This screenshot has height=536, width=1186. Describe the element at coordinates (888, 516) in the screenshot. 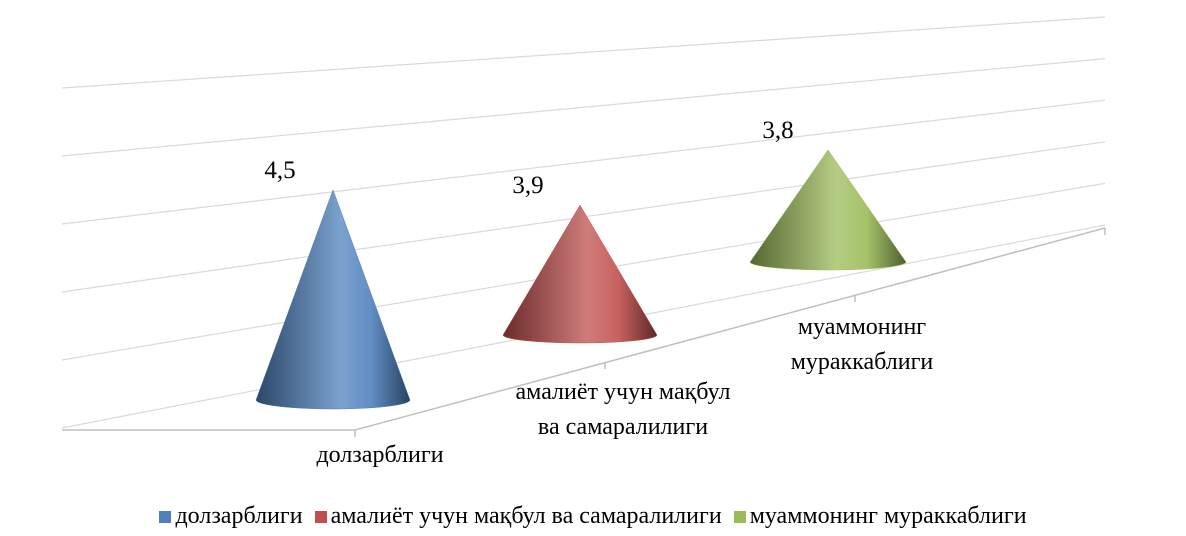

I see `legend-label: муаммонинг мураккаблиги` at that location.